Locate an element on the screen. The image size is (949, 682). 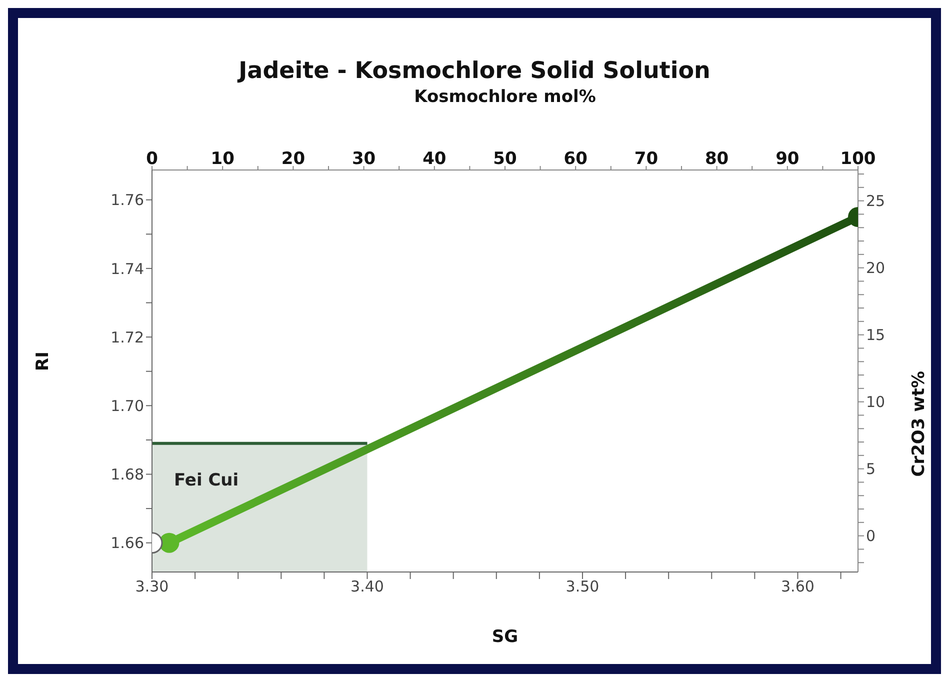
x2-tick-label: 60 is located at coordinates (576, 159).